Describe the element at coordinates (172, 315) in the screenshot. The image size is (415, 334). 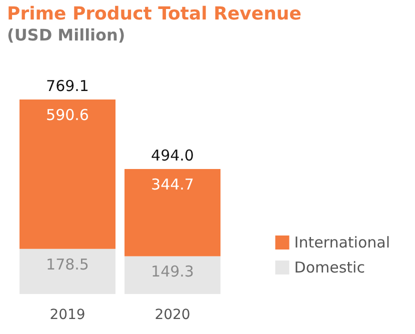
I see `x-tick-label: 2020` at that location.